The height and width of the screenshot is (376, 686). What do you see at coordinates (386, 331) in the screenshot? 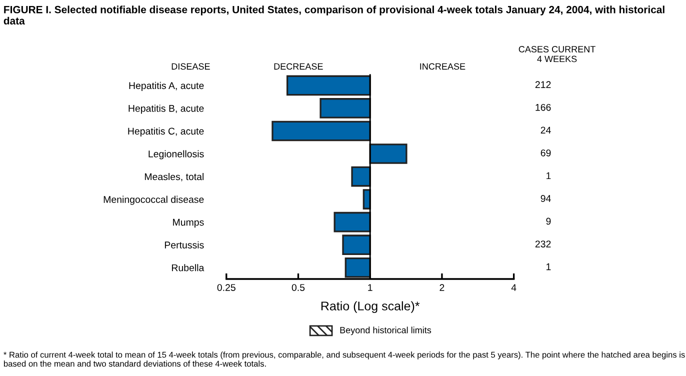
I see `text: Beyond historical limits` at bounding box center [386, 331].